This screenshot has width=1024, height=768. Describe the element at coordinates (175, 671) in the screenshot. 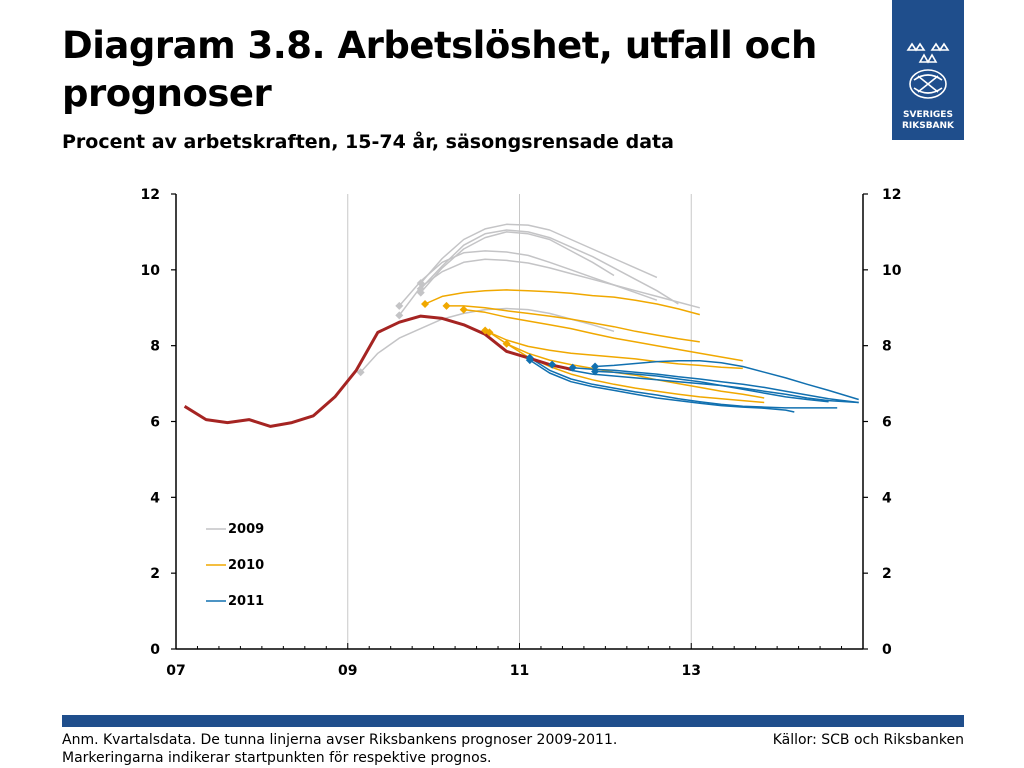

I see `x-tick-label-07: 07` at that location.